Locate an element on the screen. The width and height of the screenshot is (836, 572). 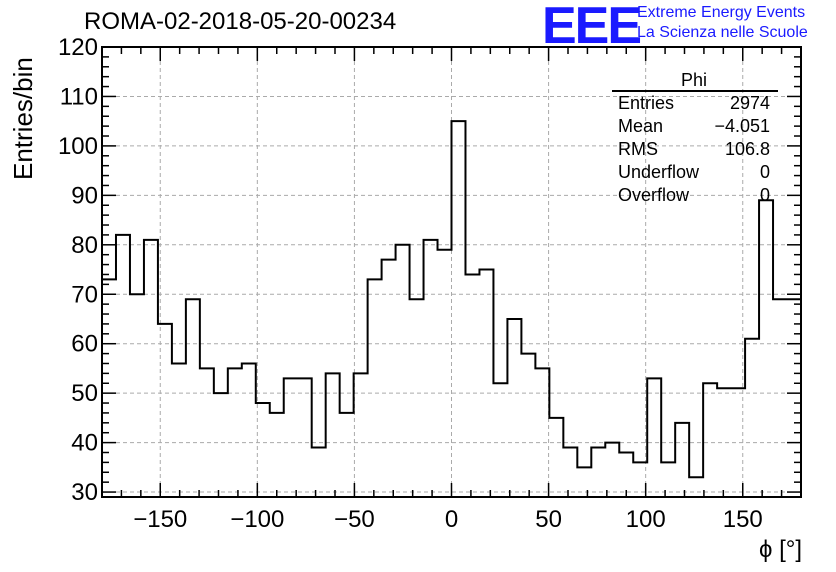
x-tick-label: 0 is located at coordinates (451, 519).